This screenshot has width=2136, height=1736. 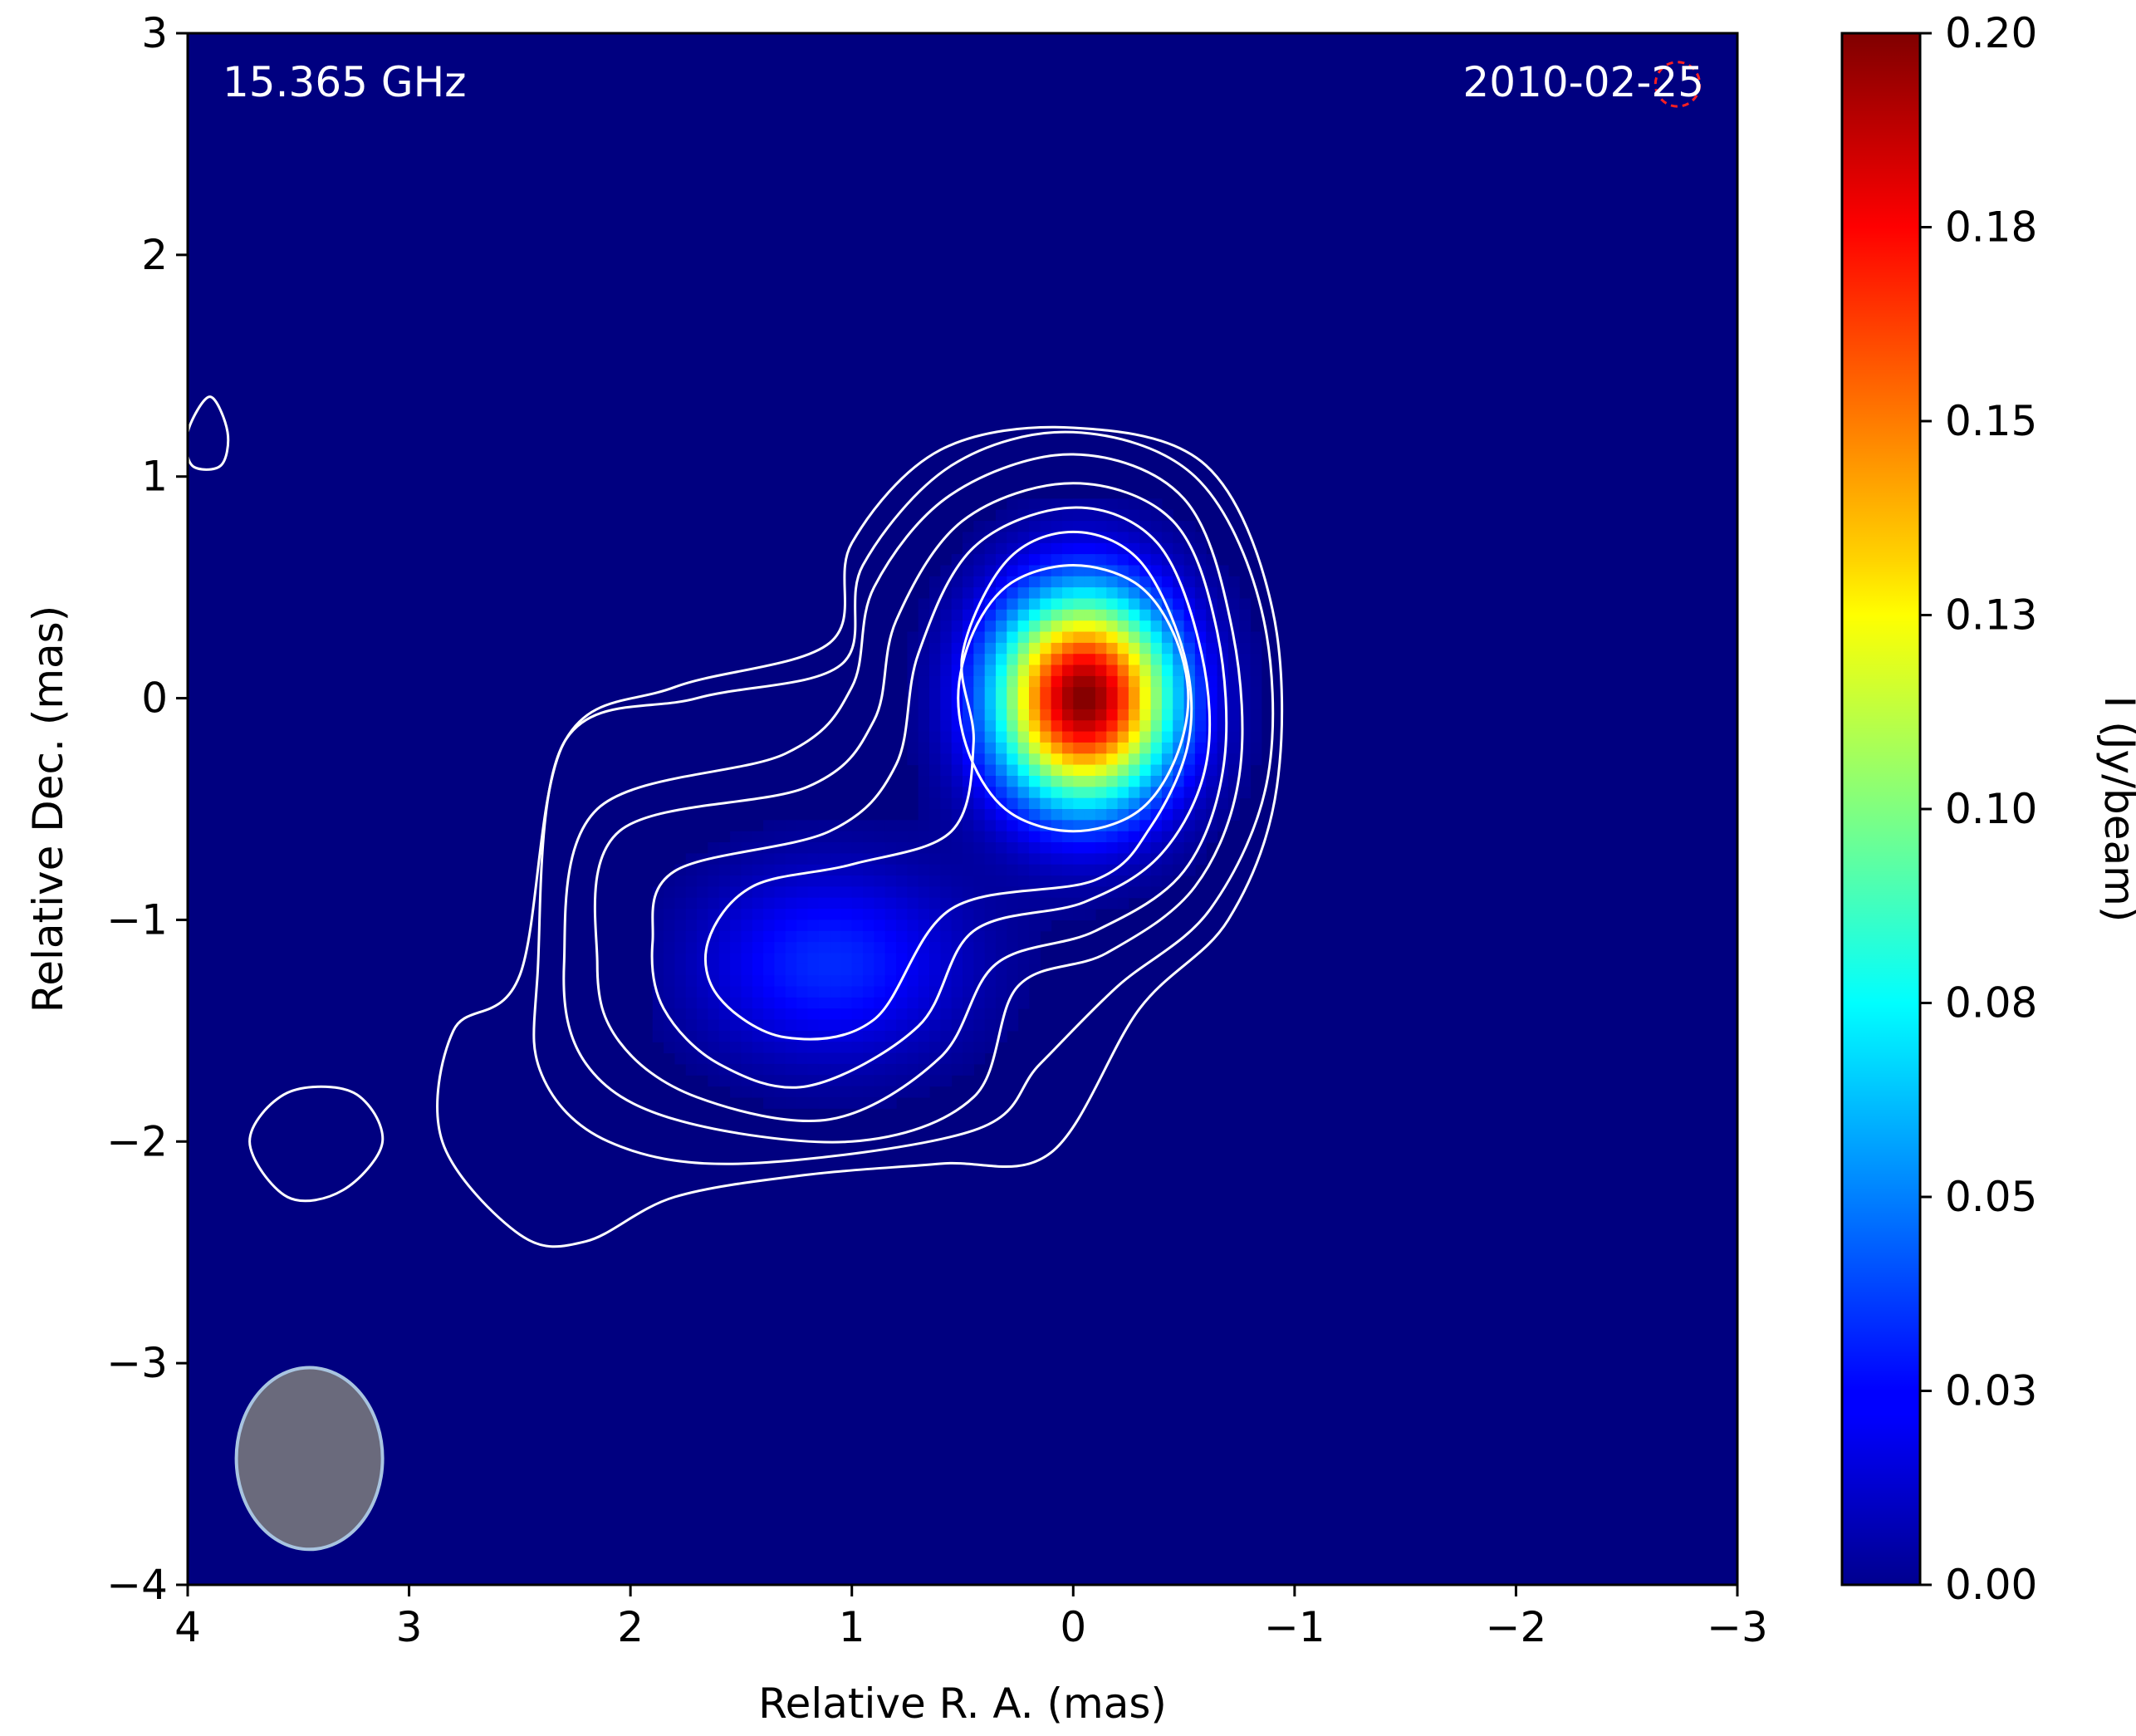 I want to click on contour-line, so click(x=1073, y=698).